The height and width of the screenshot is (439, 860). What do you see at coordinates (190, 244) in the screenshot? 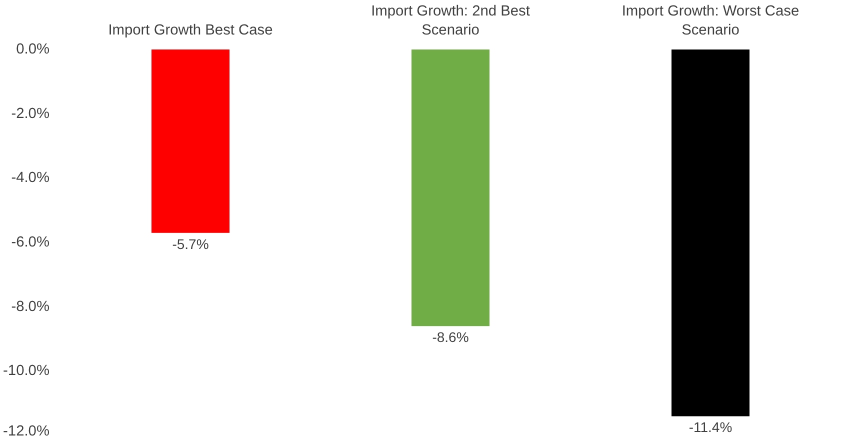
I see `data-label: -5.7%` at bounding box center [190, 244].